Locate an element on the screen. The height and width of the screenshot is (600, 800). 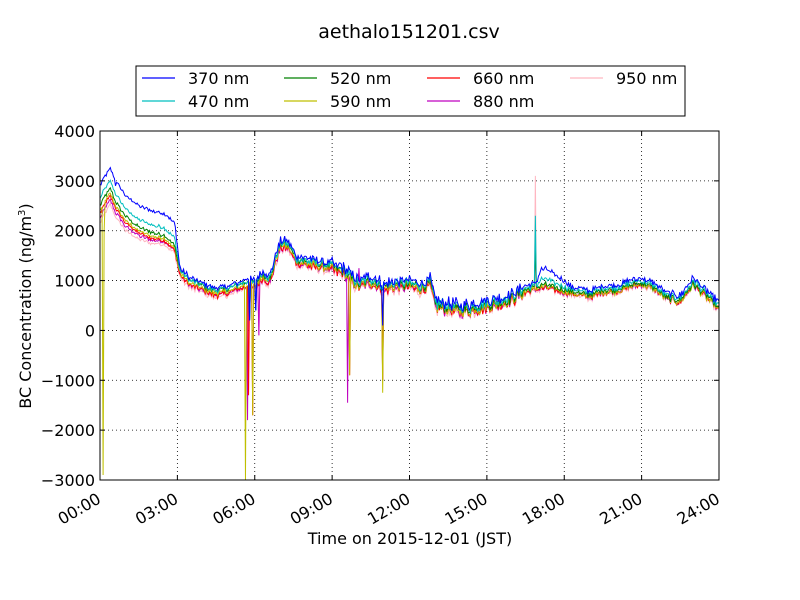
y-axis-label-main: BC Concentration (ng/m is located at coordinates (25, 312).